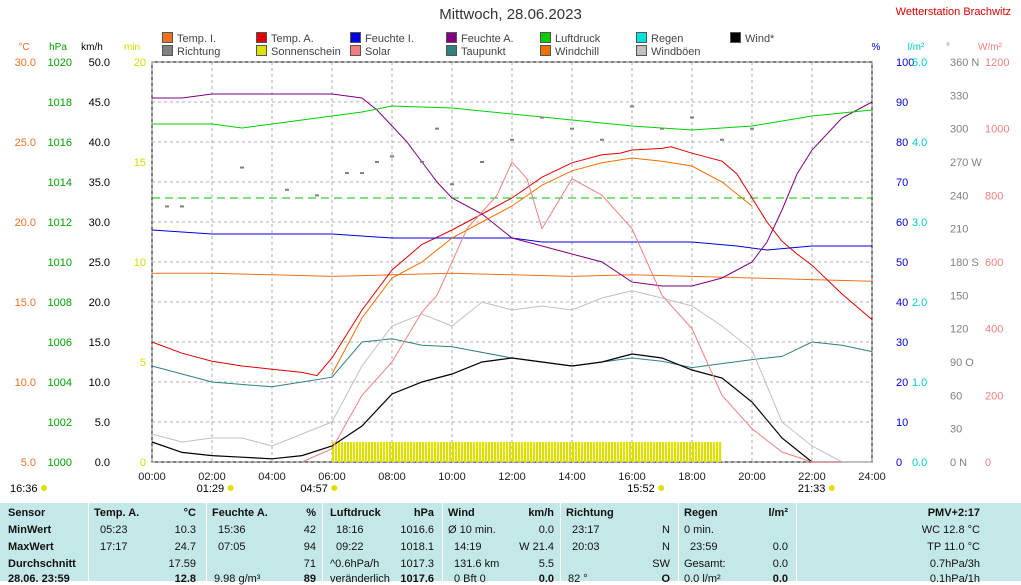  I want to click on sun-time-mark: 16:36, so click(24, 489).